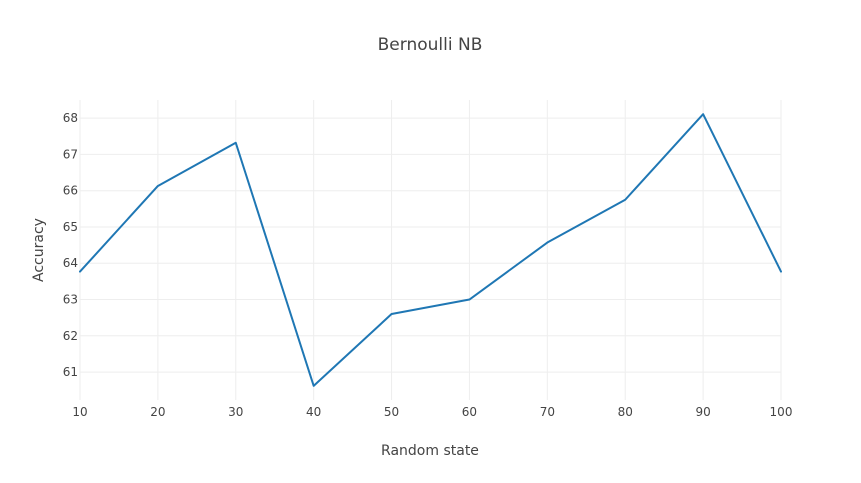 Image resolution: width=861 pixels, height=483 pixels. What do you see at coordinates (391, 412) in the screenshot?
I see `x-tick-label: 50` at bounding box center [391, 412].